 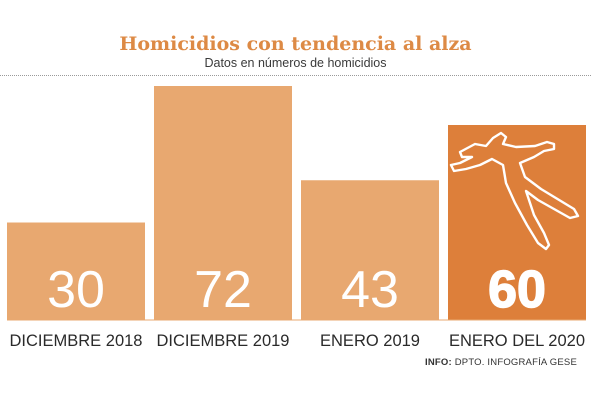 I want to click on chart-subtitle: Datos en números de homicidios, so click(x=295, y=63).